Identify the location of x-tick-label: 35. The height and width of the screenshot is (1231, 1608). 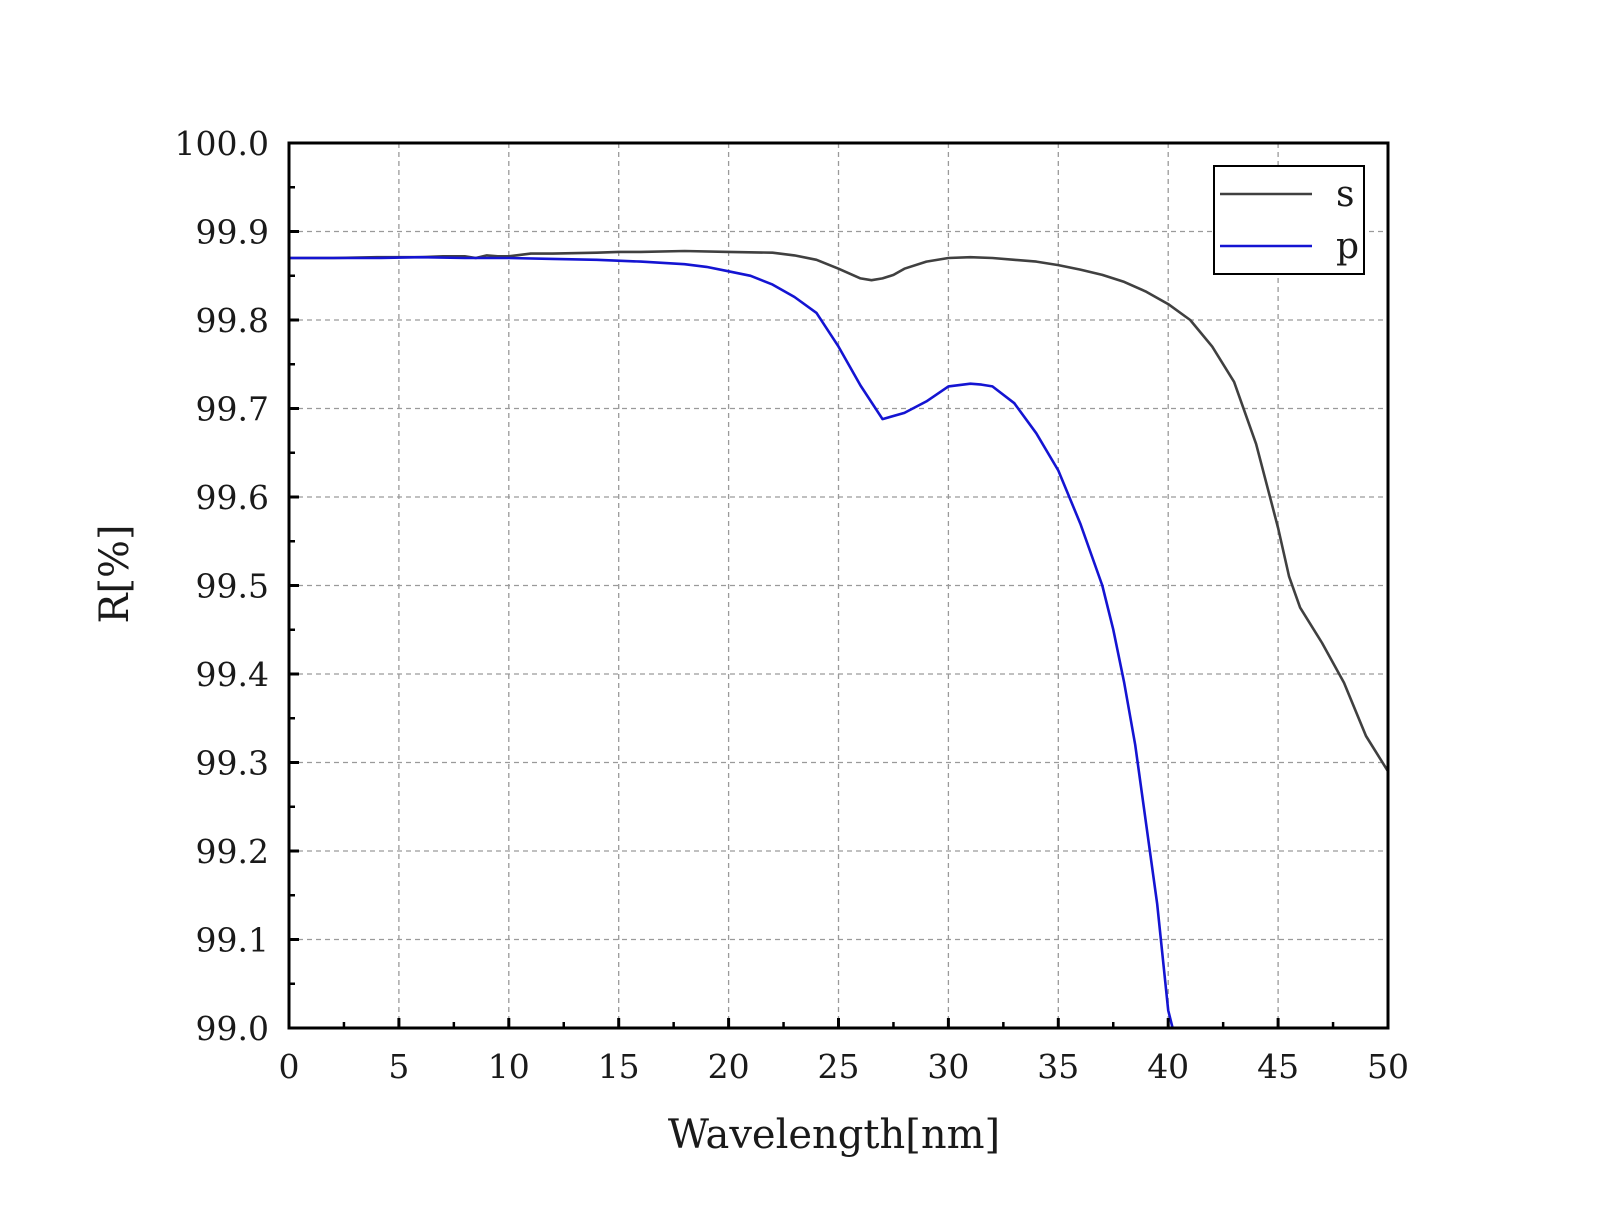
(1058, 1066).